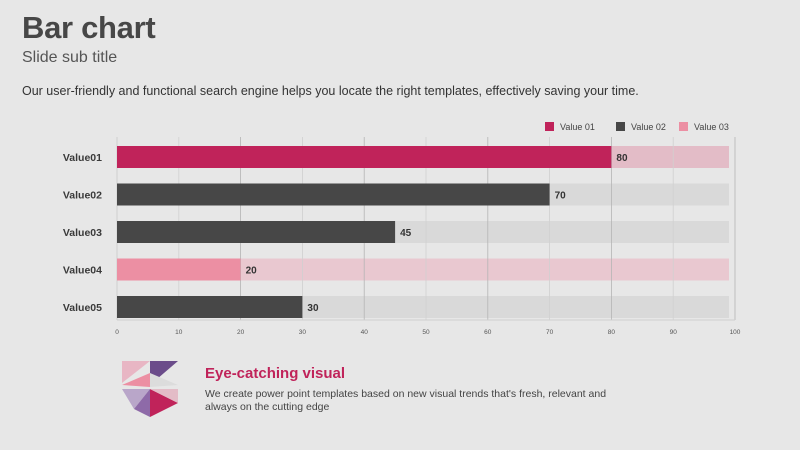 The height and width of the screenshot is (450, 800). Describe the element at coordinates (550, 332) in the screenshot. I see `x-tick-label: 70` at that location.